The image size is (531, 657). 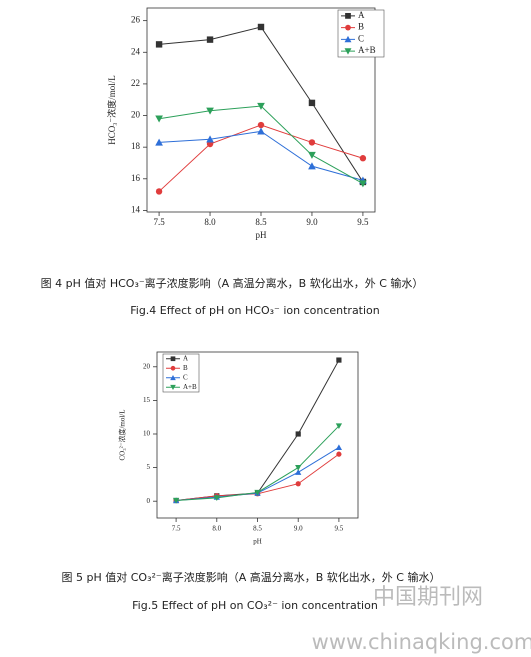 What do you see at coordinates (149, 501) in the screenshot?
I see `y-tick-label: 0` at bounding box center [149, 501].